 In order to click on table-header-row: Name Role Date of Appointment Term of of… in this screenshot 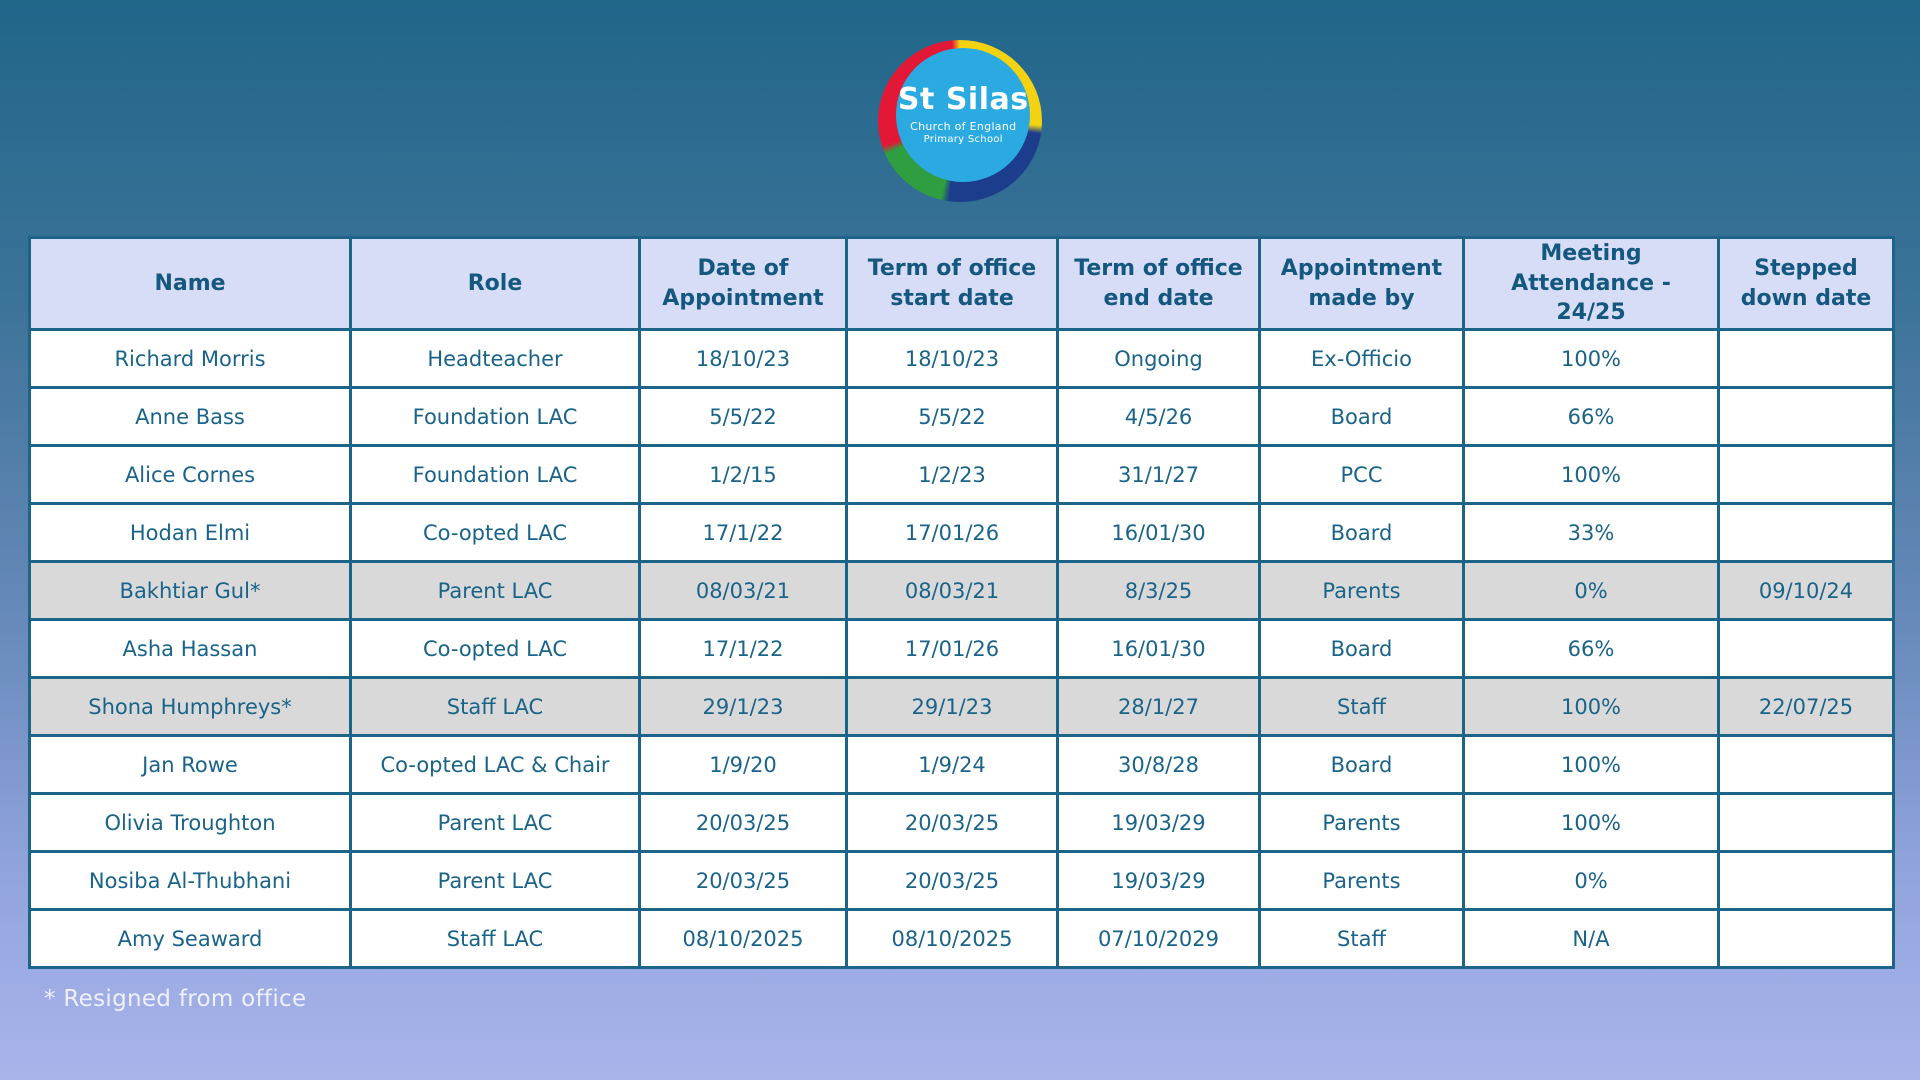, I will do `click(961, 283)`.